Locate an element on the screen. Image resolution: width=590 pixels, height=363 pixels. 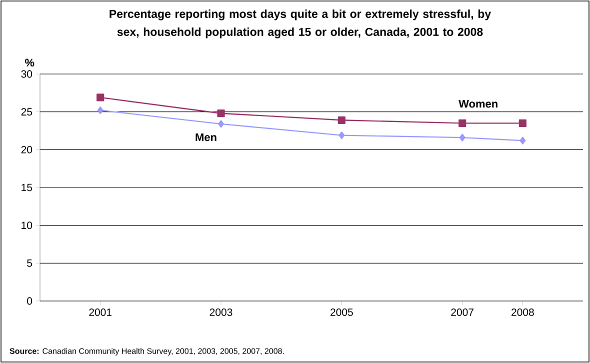
series-label: Women is located at coordinates (478, 104).